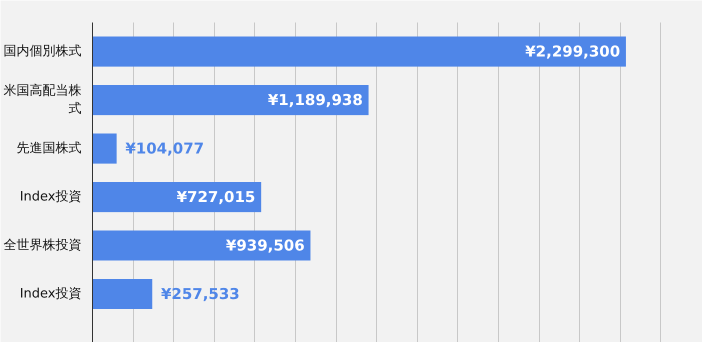 Image resolution: width=702 pixels, height=342 pixels. Describe the element at coordinates (315, 100) in the screenshot. I see `data-label: ¥1,189,938` at that location.